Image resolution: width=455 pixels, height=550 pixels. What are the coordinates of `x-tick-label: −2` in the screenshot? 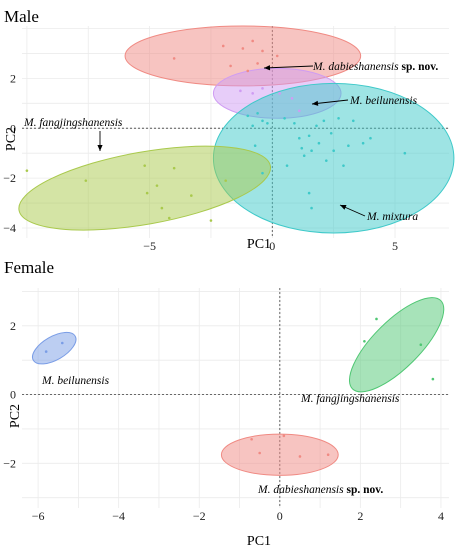 It's located at (199, 516).